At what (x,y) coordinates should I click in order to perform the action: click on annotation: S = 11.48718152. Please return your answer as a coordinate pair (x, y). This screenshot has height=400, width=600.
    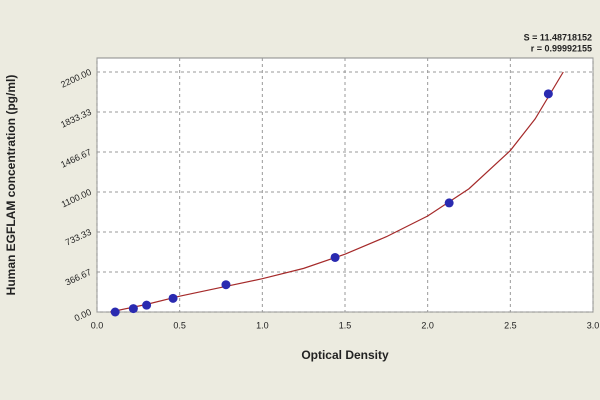
    Looking at the image, I should click on (558, 37).